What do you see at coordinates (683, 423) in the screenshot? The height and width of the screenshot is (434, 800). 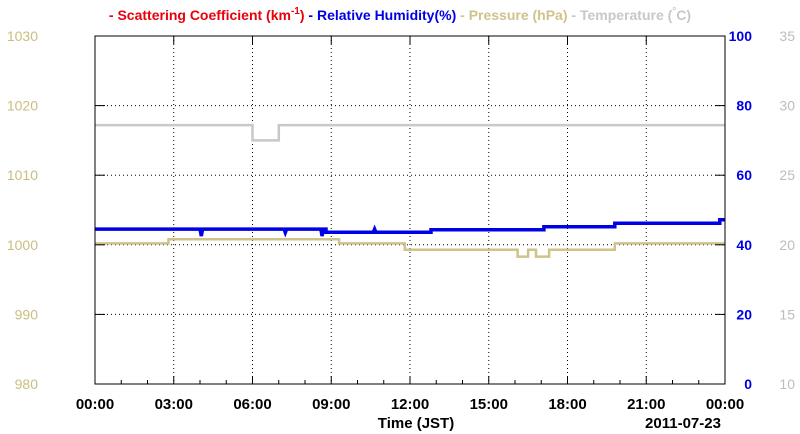 I see `date-label: 2011-07-23` at bounding box center [683, 423].